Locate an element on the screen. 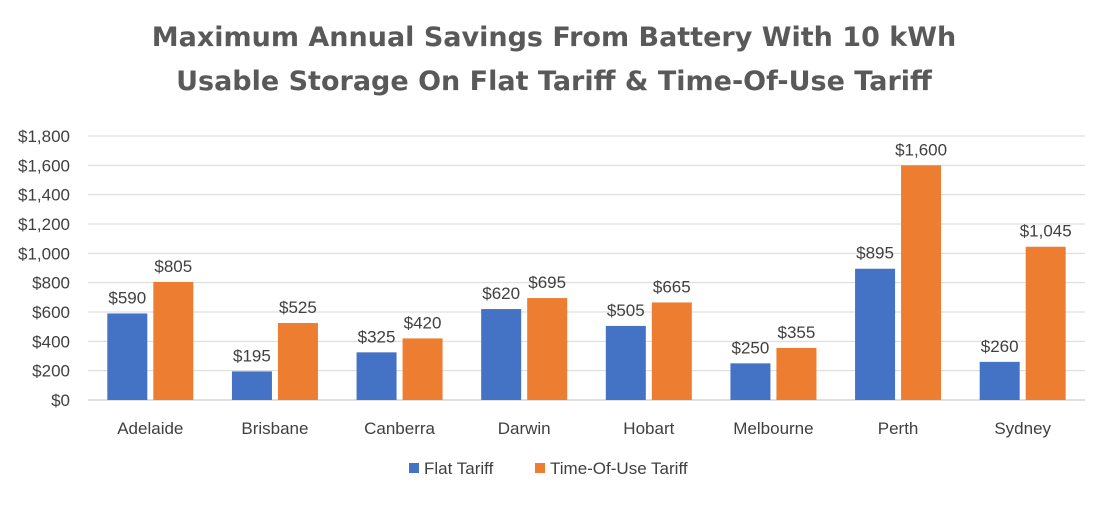  legend-label: Flat Tariff is located at coordinates (459, 468).